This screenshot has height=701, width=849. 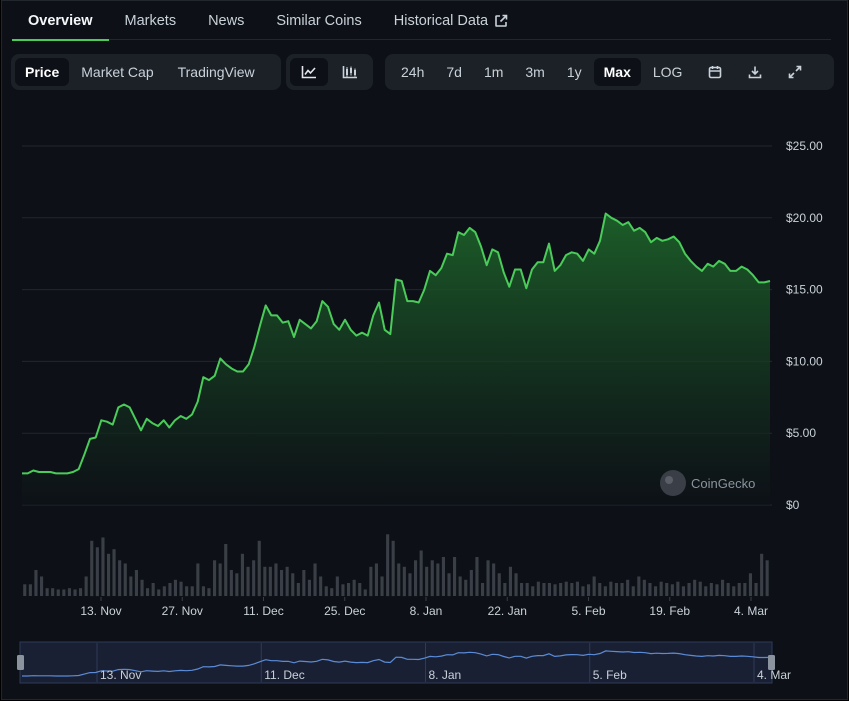 What do you see at coordinates (454, 72) in the screenshot?
I see `range-7d-button: 7d` at bounding box center [454, 72].